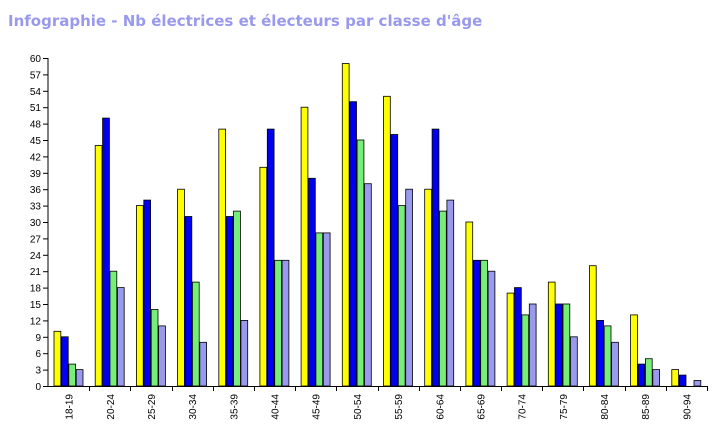  What do you see at coordinates (36, 108) in the screenshot?
I see `y-tick-label: 51` at bounding box center [36, 108].